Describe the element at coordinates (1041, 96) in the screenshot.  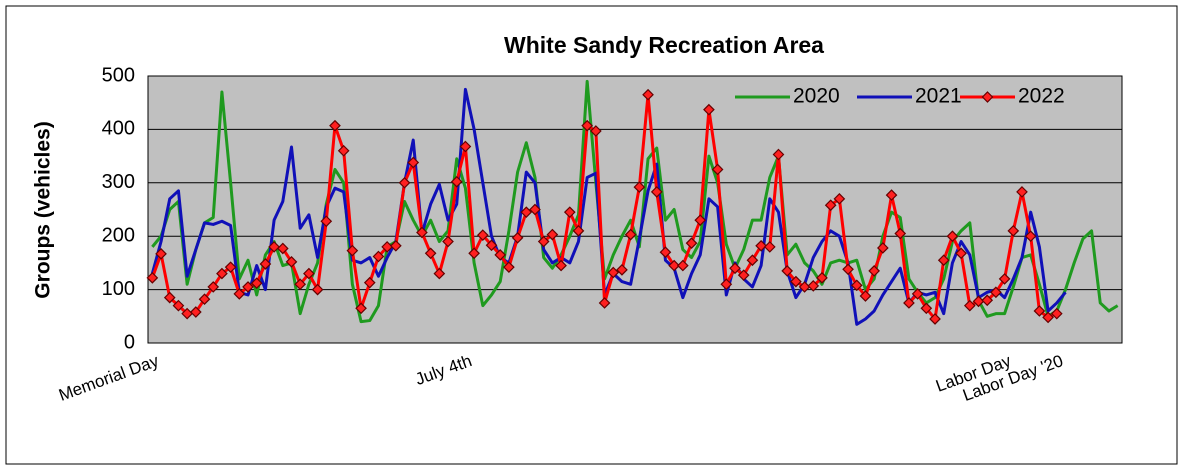
I see `legend-label: 2022` at that location.